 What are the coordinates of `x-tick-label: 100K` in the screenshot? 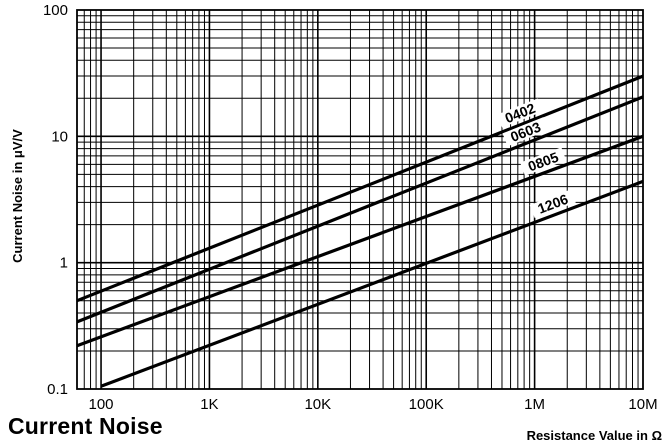 It's located at (426, 404).